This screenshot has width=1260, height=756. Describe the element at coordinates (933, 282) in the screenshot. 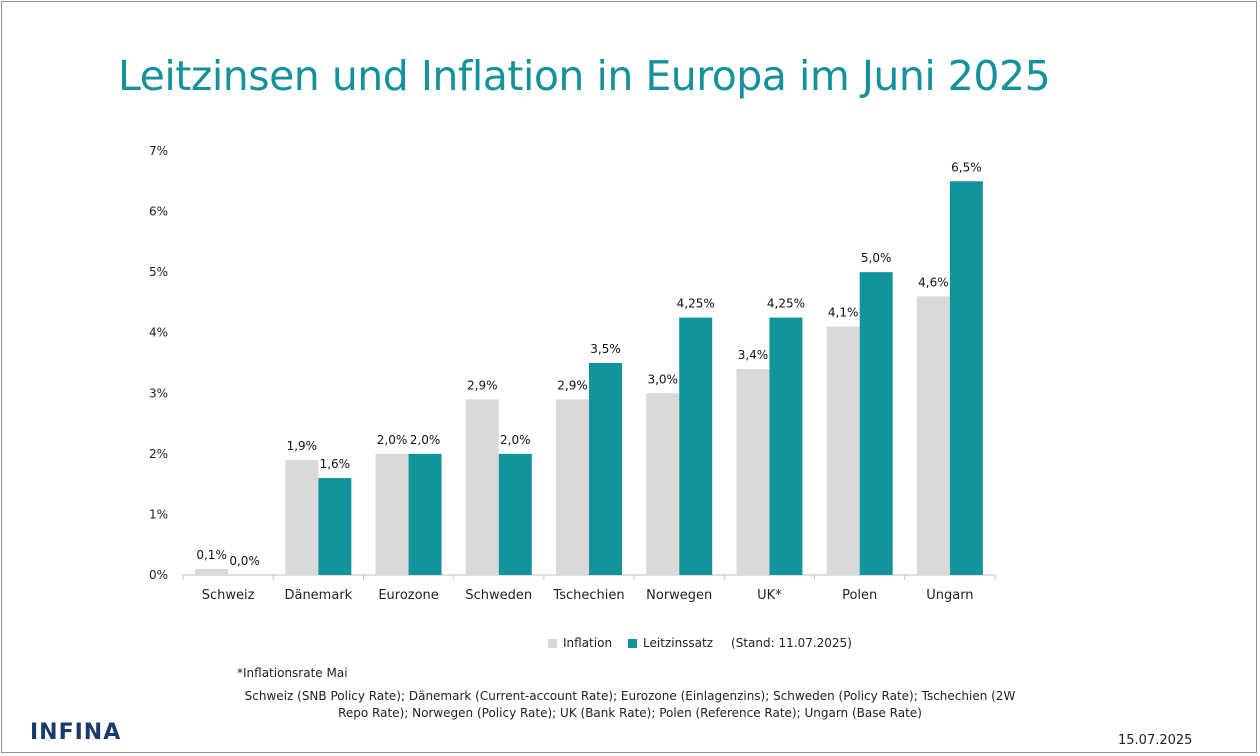

I see `data-label-inflation: 4,6%` at that location.